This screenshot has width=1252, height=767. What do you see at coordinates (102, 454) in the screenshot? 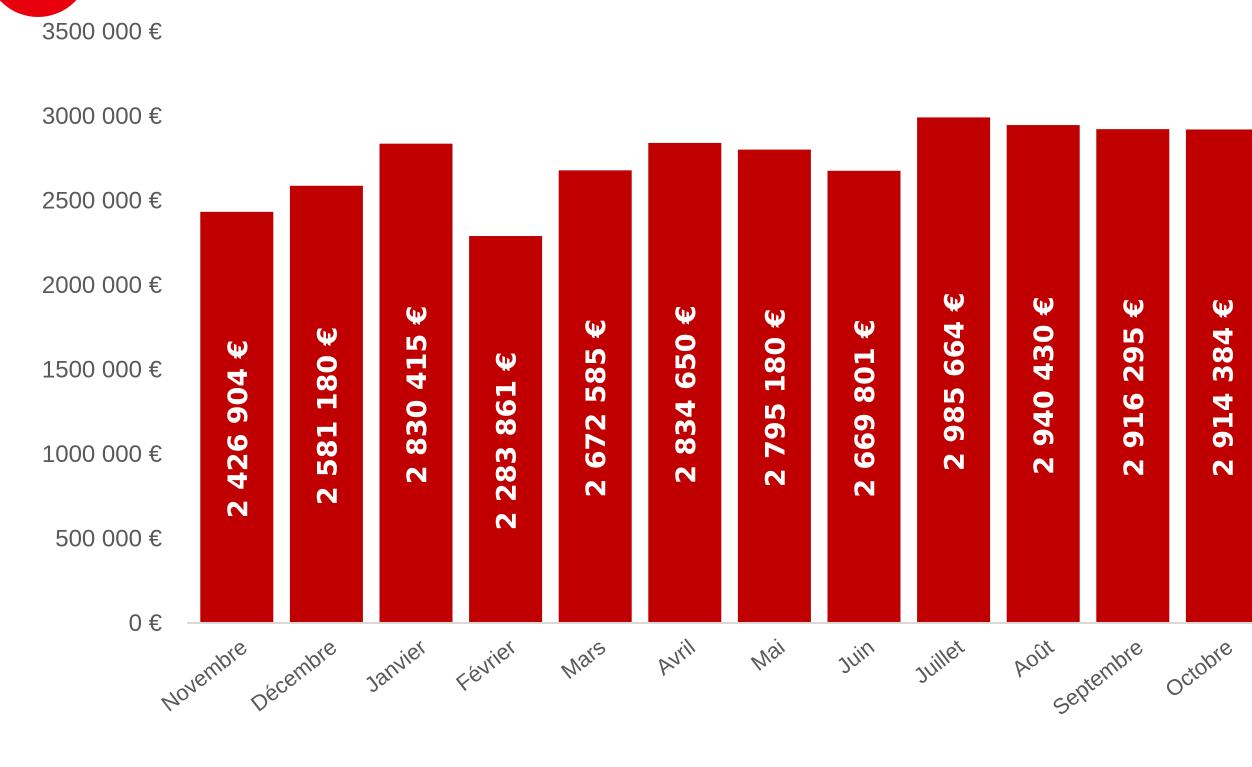
I see `y-tick-label: 1000 000 €` at bounding box center [102, 454].